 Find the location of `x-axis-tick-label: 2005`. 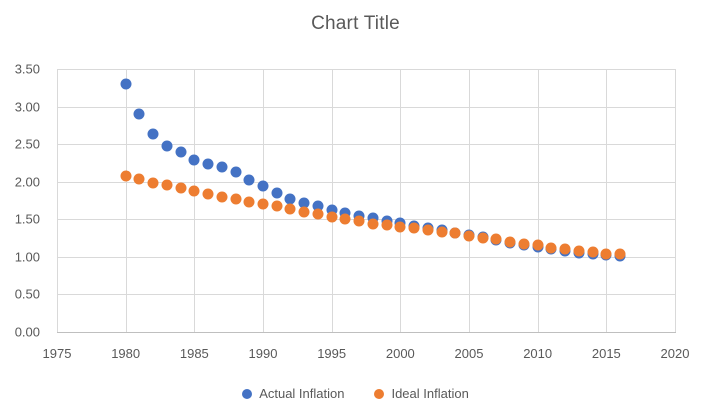

x-axis-tick-label: 2005 is located at coordinates (469, 353).